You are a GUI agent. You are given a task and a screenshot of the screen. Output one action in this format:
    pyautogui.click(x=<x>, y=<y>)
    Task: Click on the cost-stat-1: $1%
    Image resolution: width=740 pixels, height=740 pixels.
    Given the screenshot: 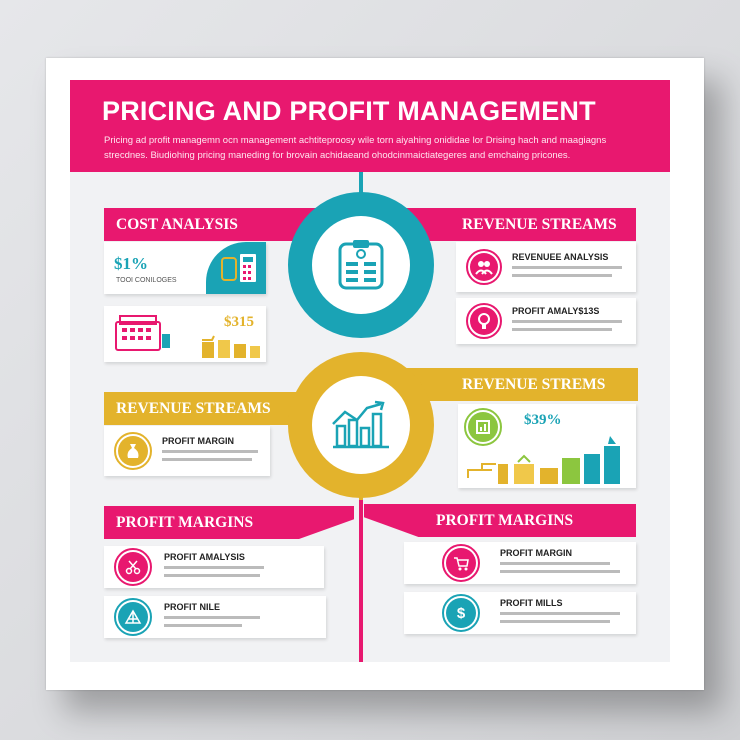 What is the action you would take?
    pyautogui.click(x=131, y=263)
    